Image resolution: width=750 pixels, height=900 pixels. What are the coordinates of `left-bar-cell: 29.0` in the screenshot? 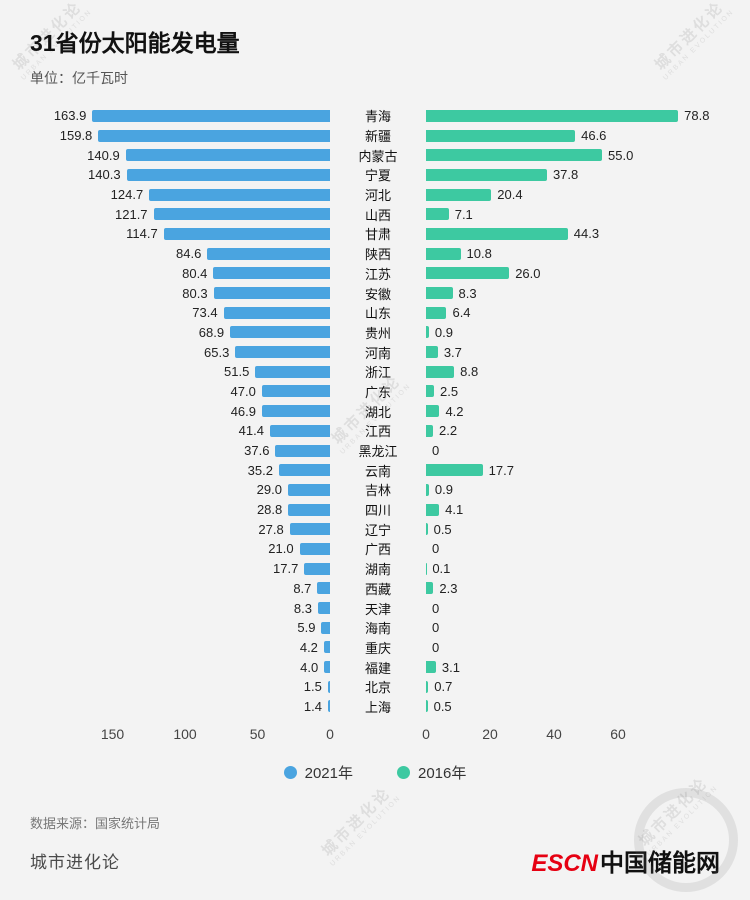 It's located at (180, 489).